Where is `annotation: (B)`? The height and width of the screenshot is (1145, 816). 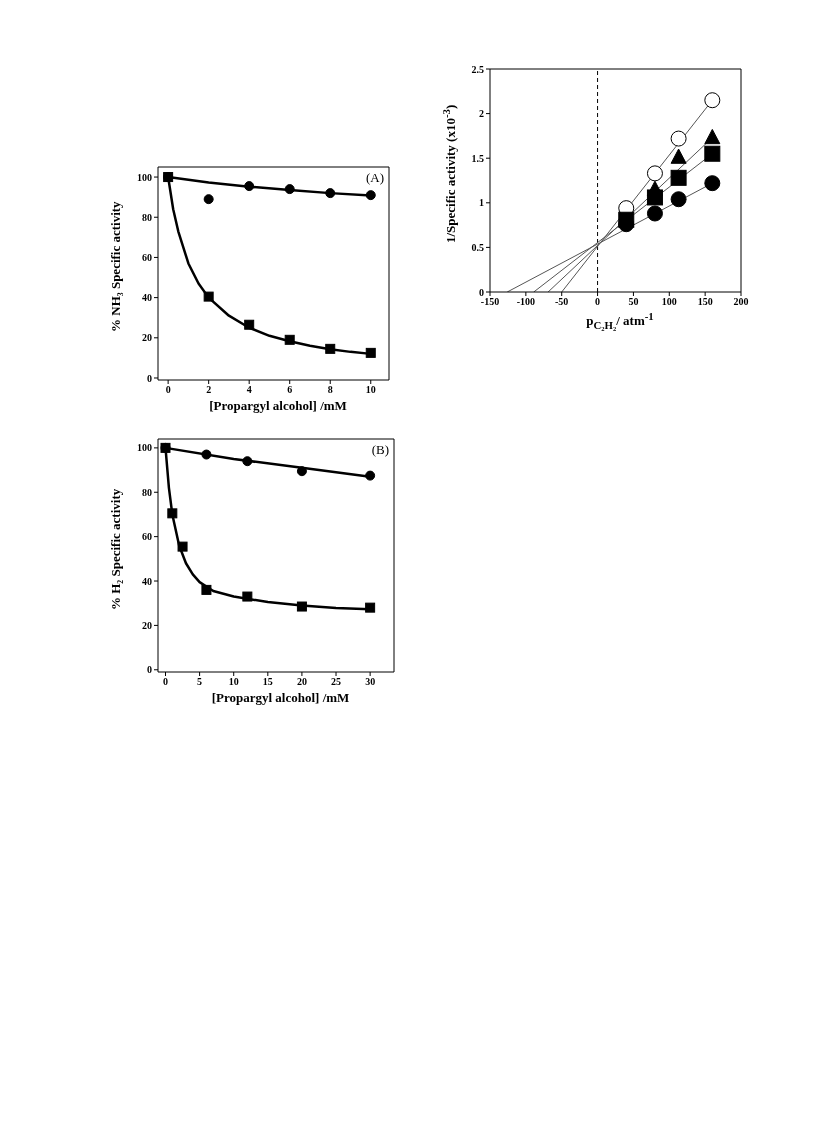
annotation: (B) is located at coordinates (380, 450).